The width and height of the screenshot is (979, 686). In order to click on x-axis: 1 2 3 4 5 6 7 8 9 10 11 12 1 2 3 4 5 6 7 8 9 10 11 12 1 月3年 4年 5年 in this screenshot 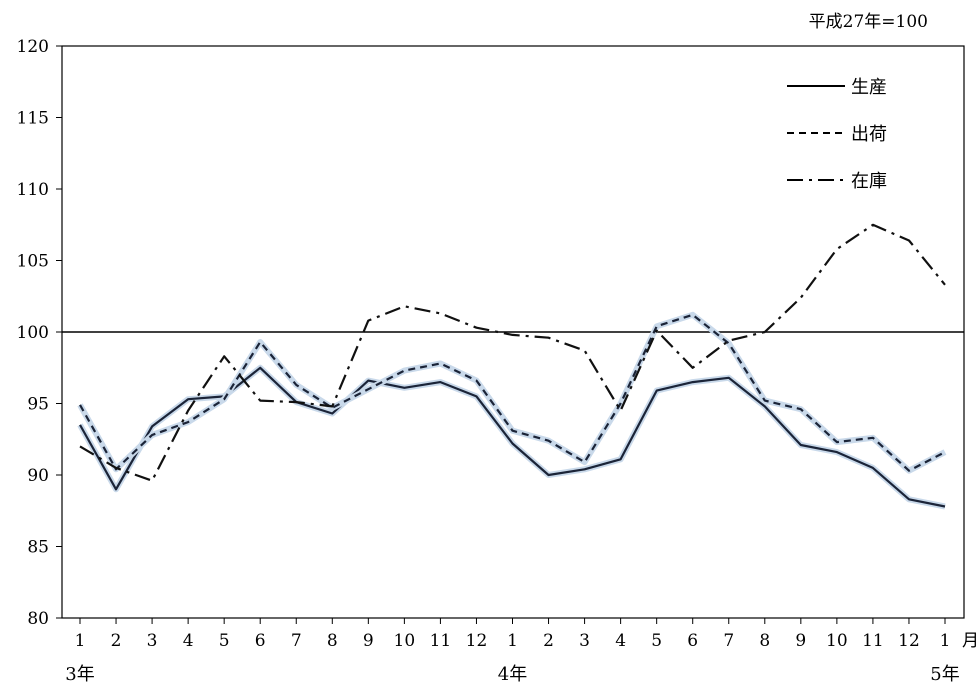, I will do `click(522, 651)`.